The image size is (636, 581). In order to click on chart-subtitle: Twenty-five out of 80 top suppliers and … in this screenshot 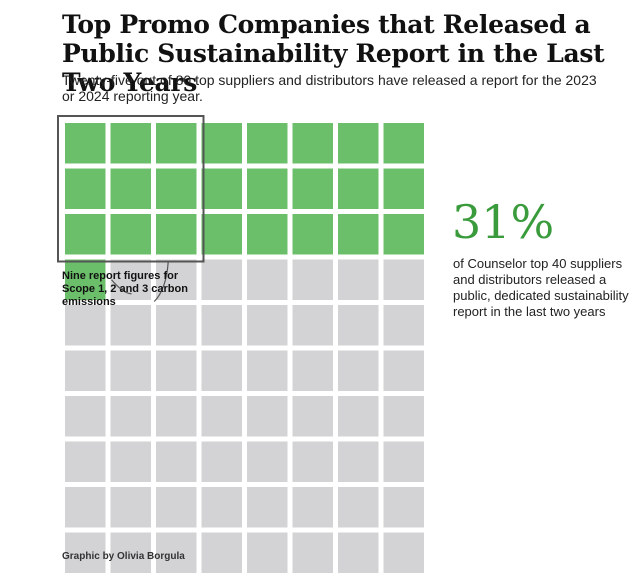, I will do `click(329, 88)`.